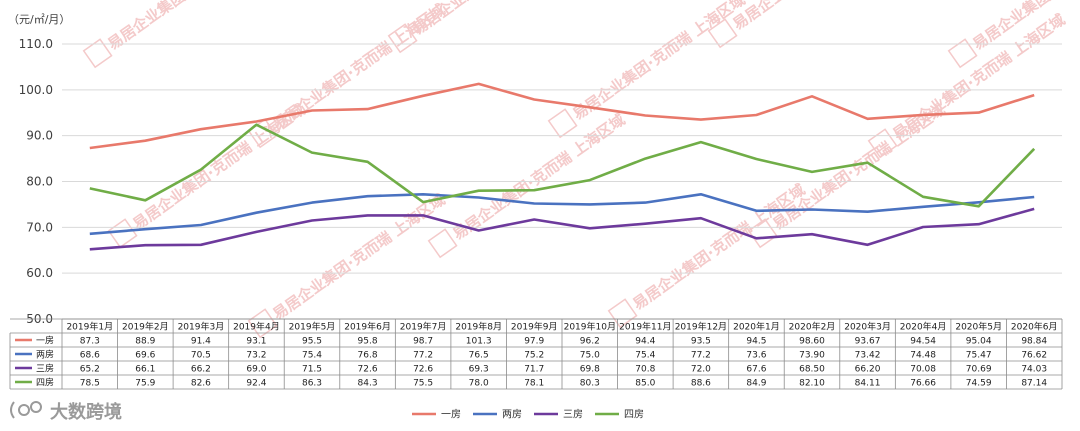 The height and width of the screenshot is (431, 1080). I want to click on x-tick-label: 2019年10月, so click(590, 327).